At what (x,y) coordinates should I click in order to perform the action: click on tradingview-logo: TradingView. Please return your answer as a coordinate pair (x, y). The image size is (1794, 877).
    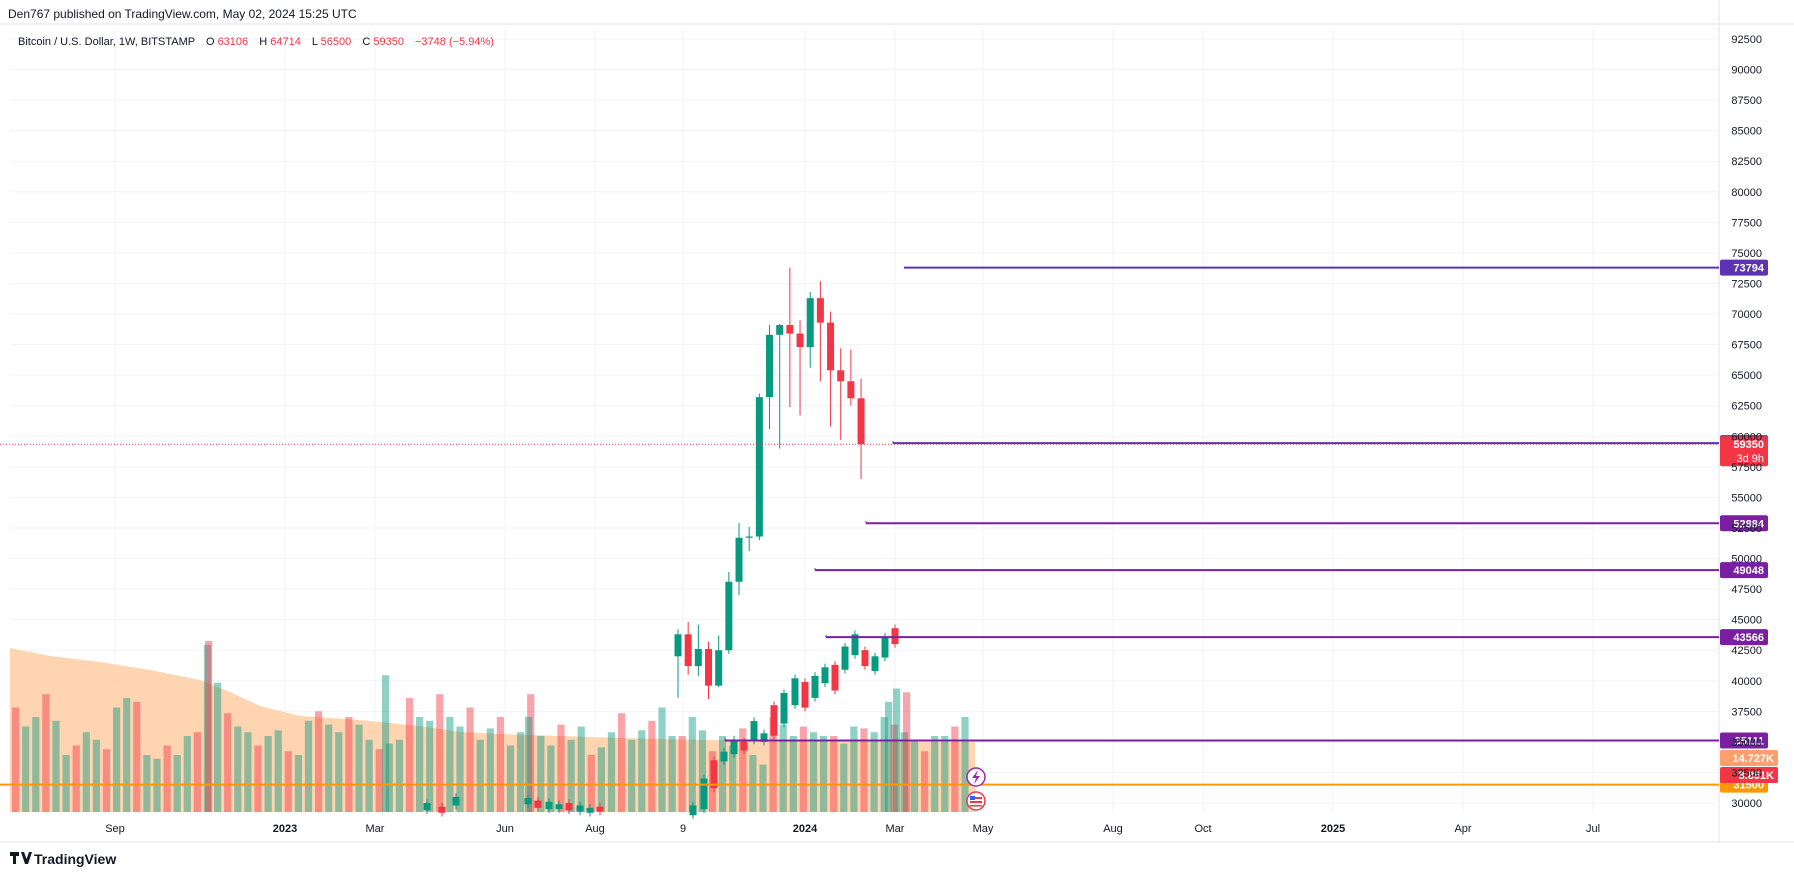
    Looking at the image, I should click on (63, 859).